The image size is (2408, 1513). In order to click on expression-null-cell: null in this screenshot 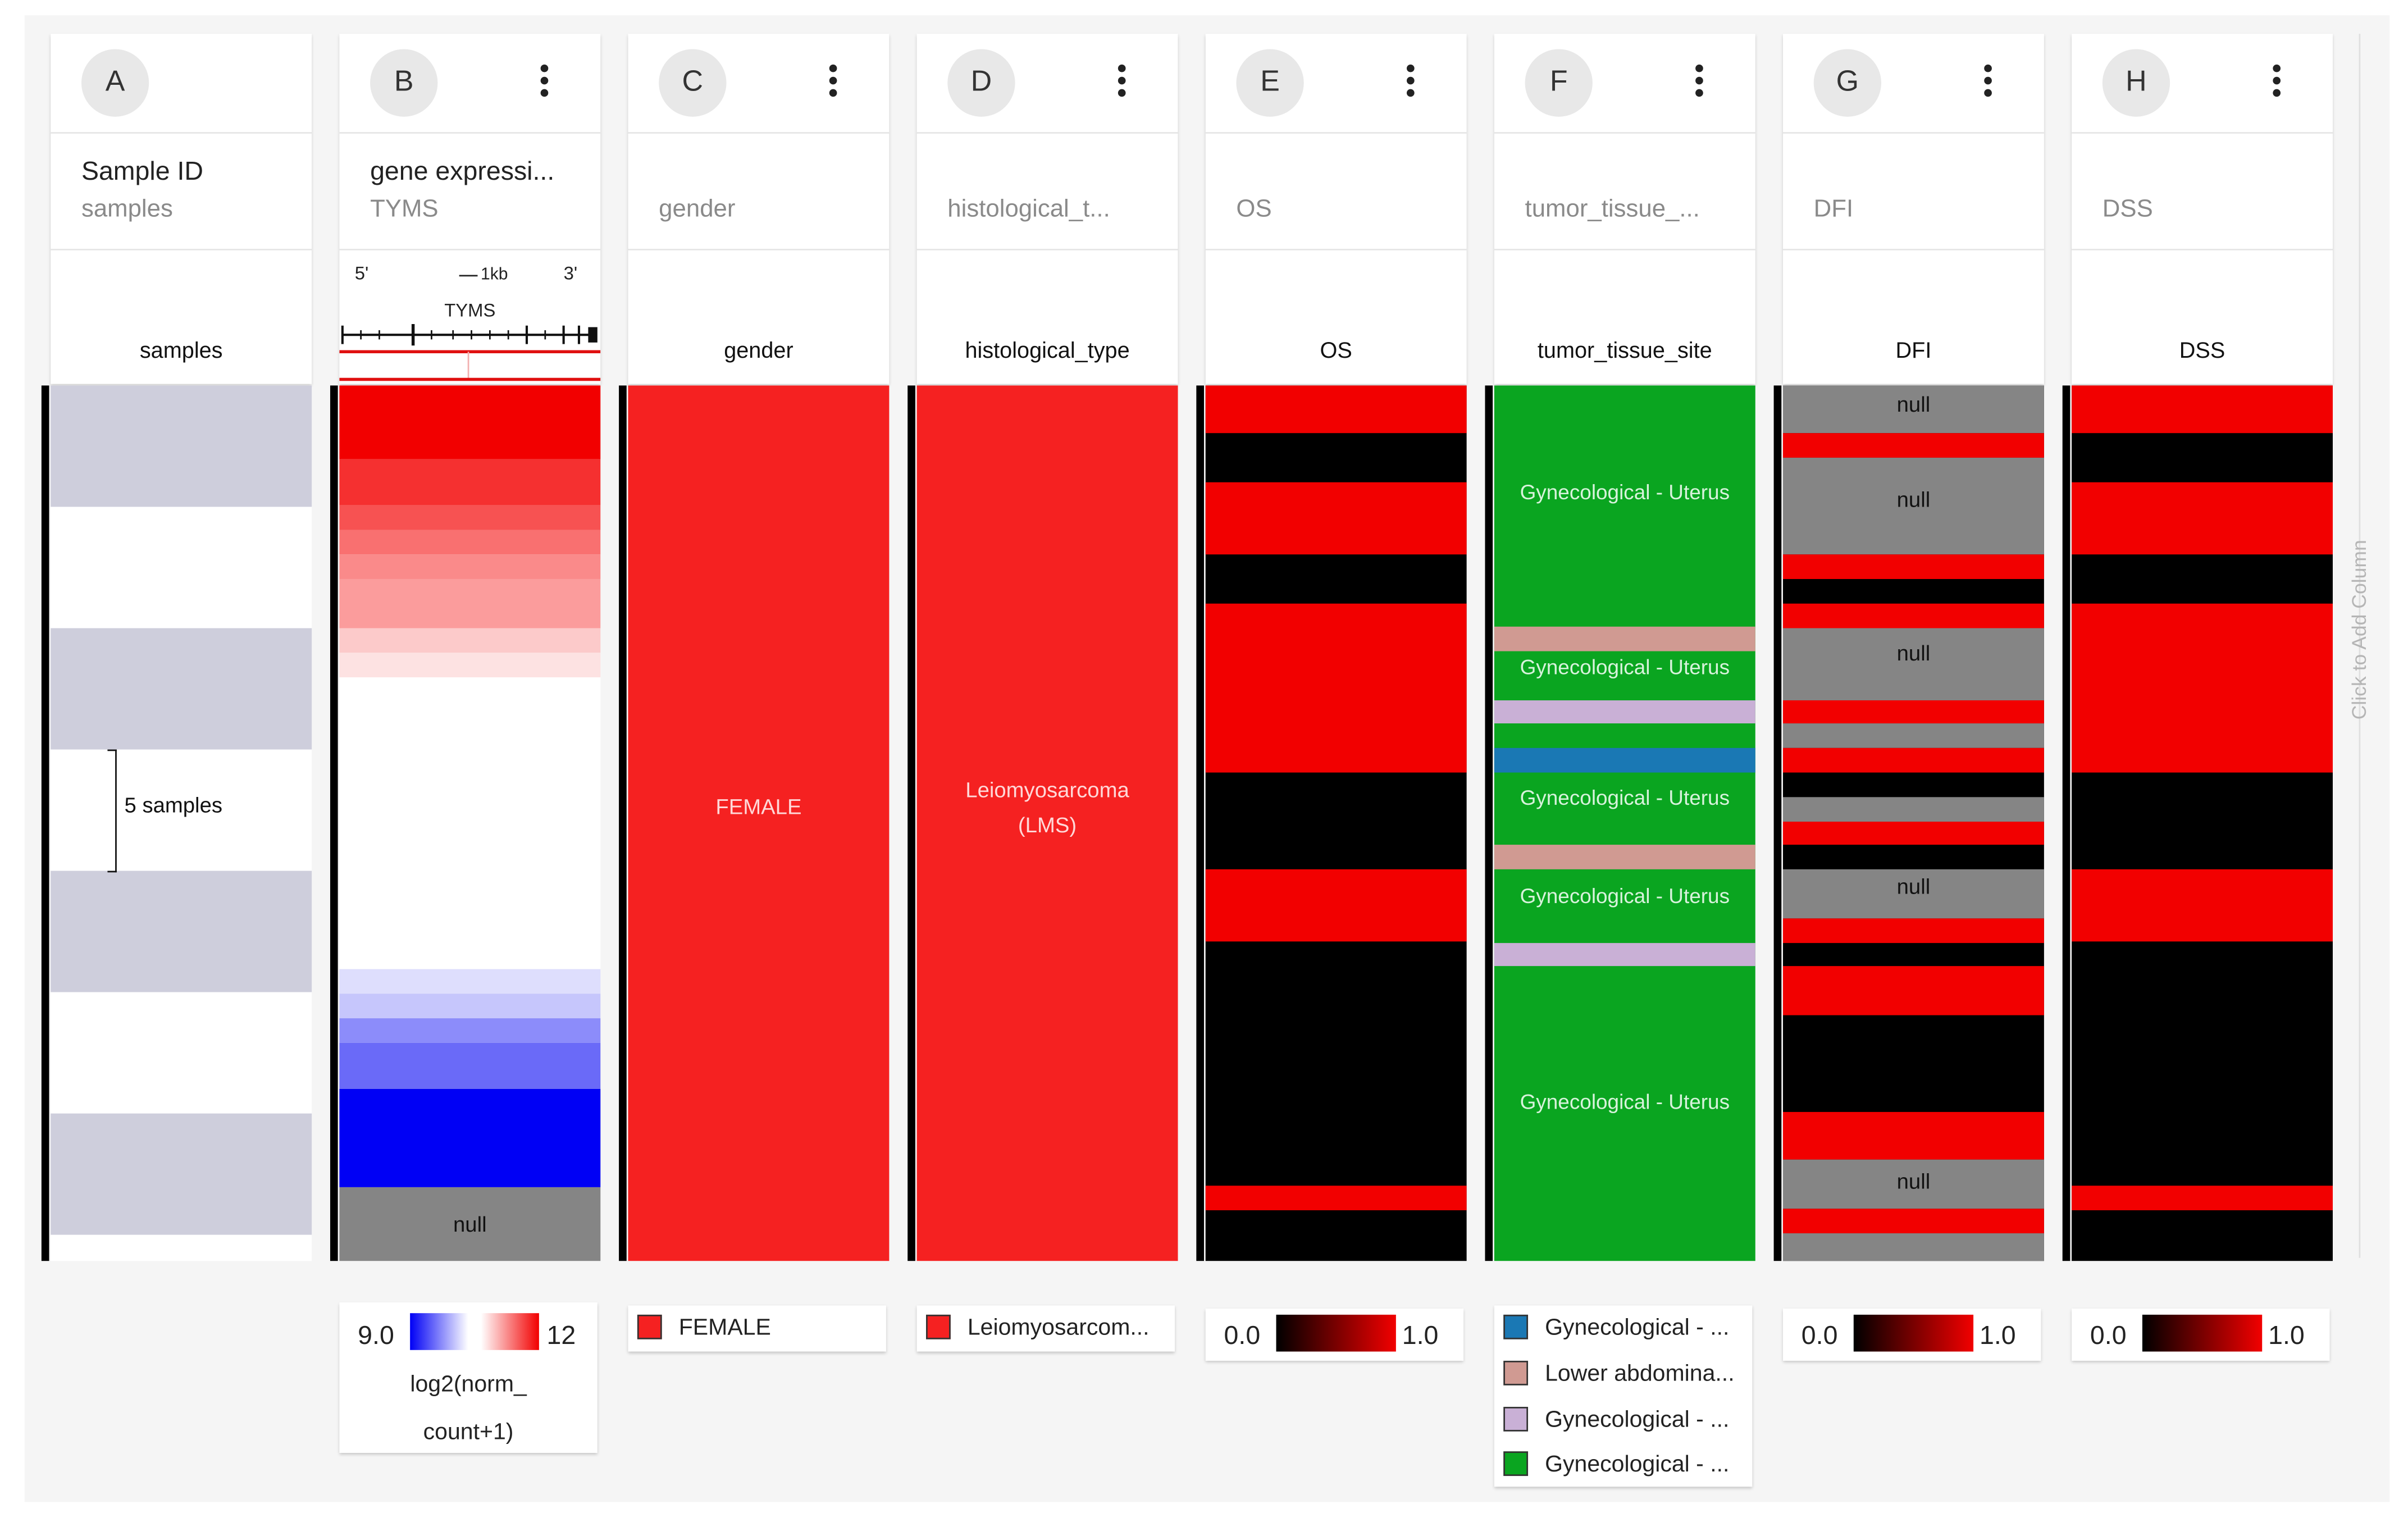, I will do `click(470, 1224)`.